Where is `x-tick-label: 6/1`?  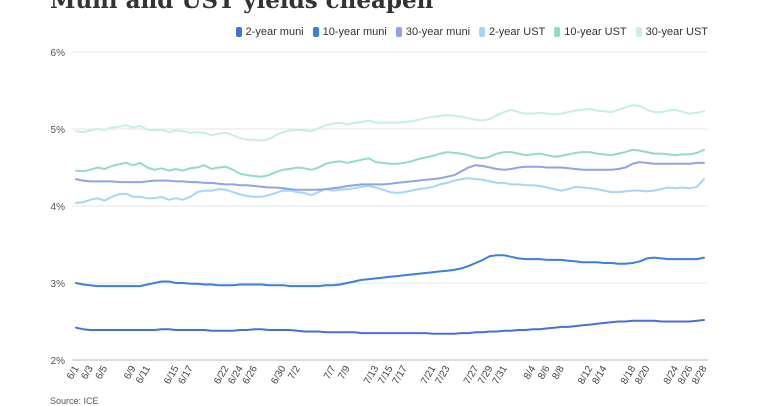 x-tick-label: 6/1 is located at coordinates (73, 373).